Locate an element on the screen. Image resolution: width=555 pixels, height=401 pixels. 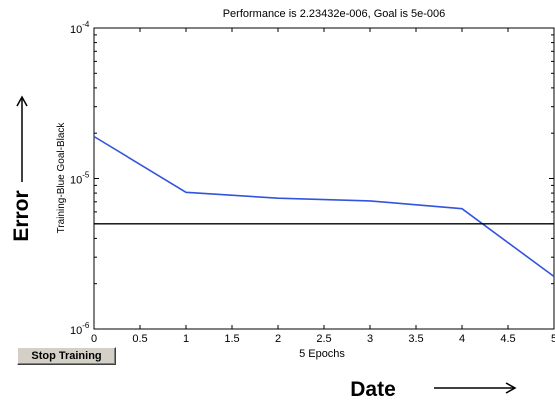
right-arrow-icon is located at coordinates (475, 388).